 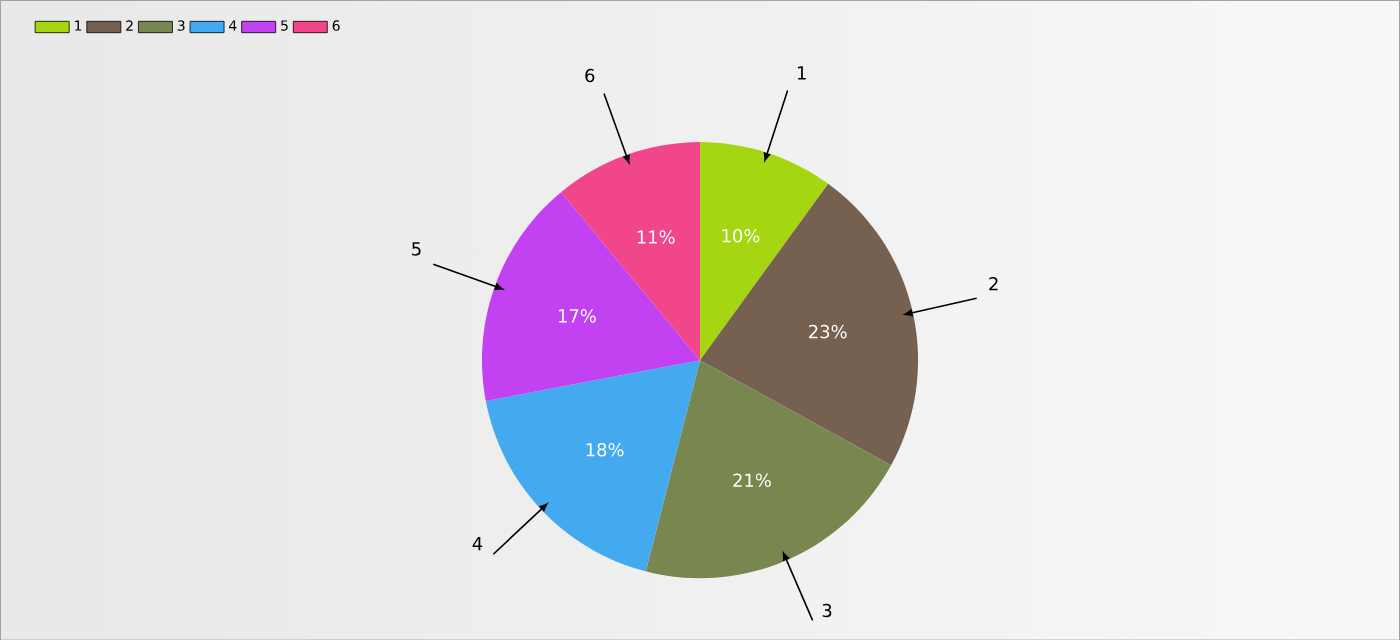 I want to click on data-label: 11%, so click(x=656, y=237).